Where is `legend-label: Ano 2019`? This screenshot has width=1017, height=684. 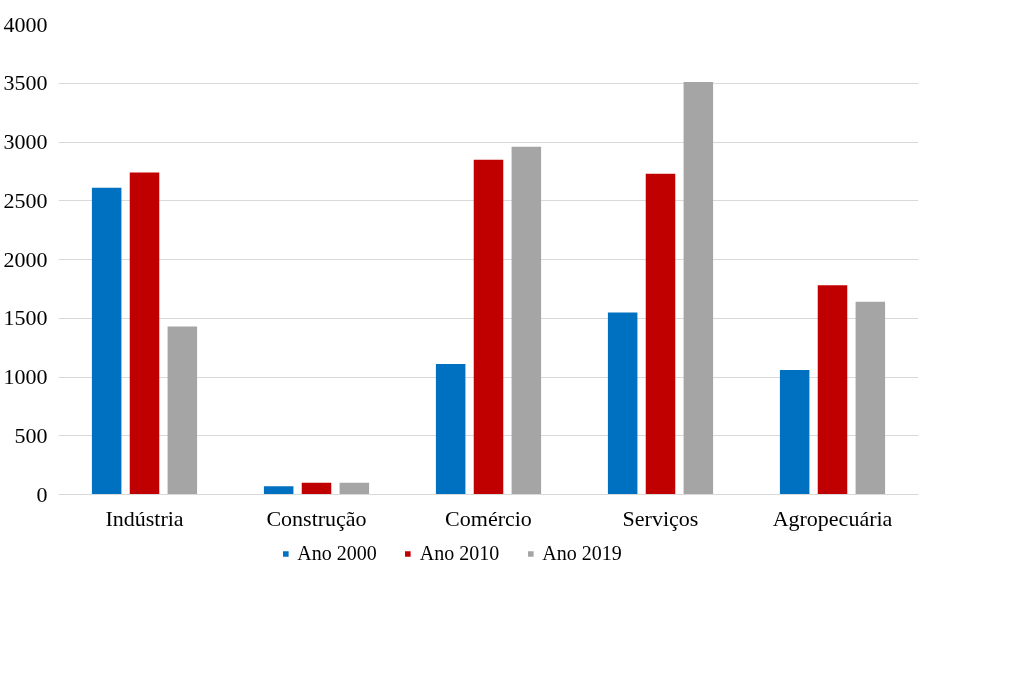 legend-label: Ano 2019 is located at coordinates (582, 553).